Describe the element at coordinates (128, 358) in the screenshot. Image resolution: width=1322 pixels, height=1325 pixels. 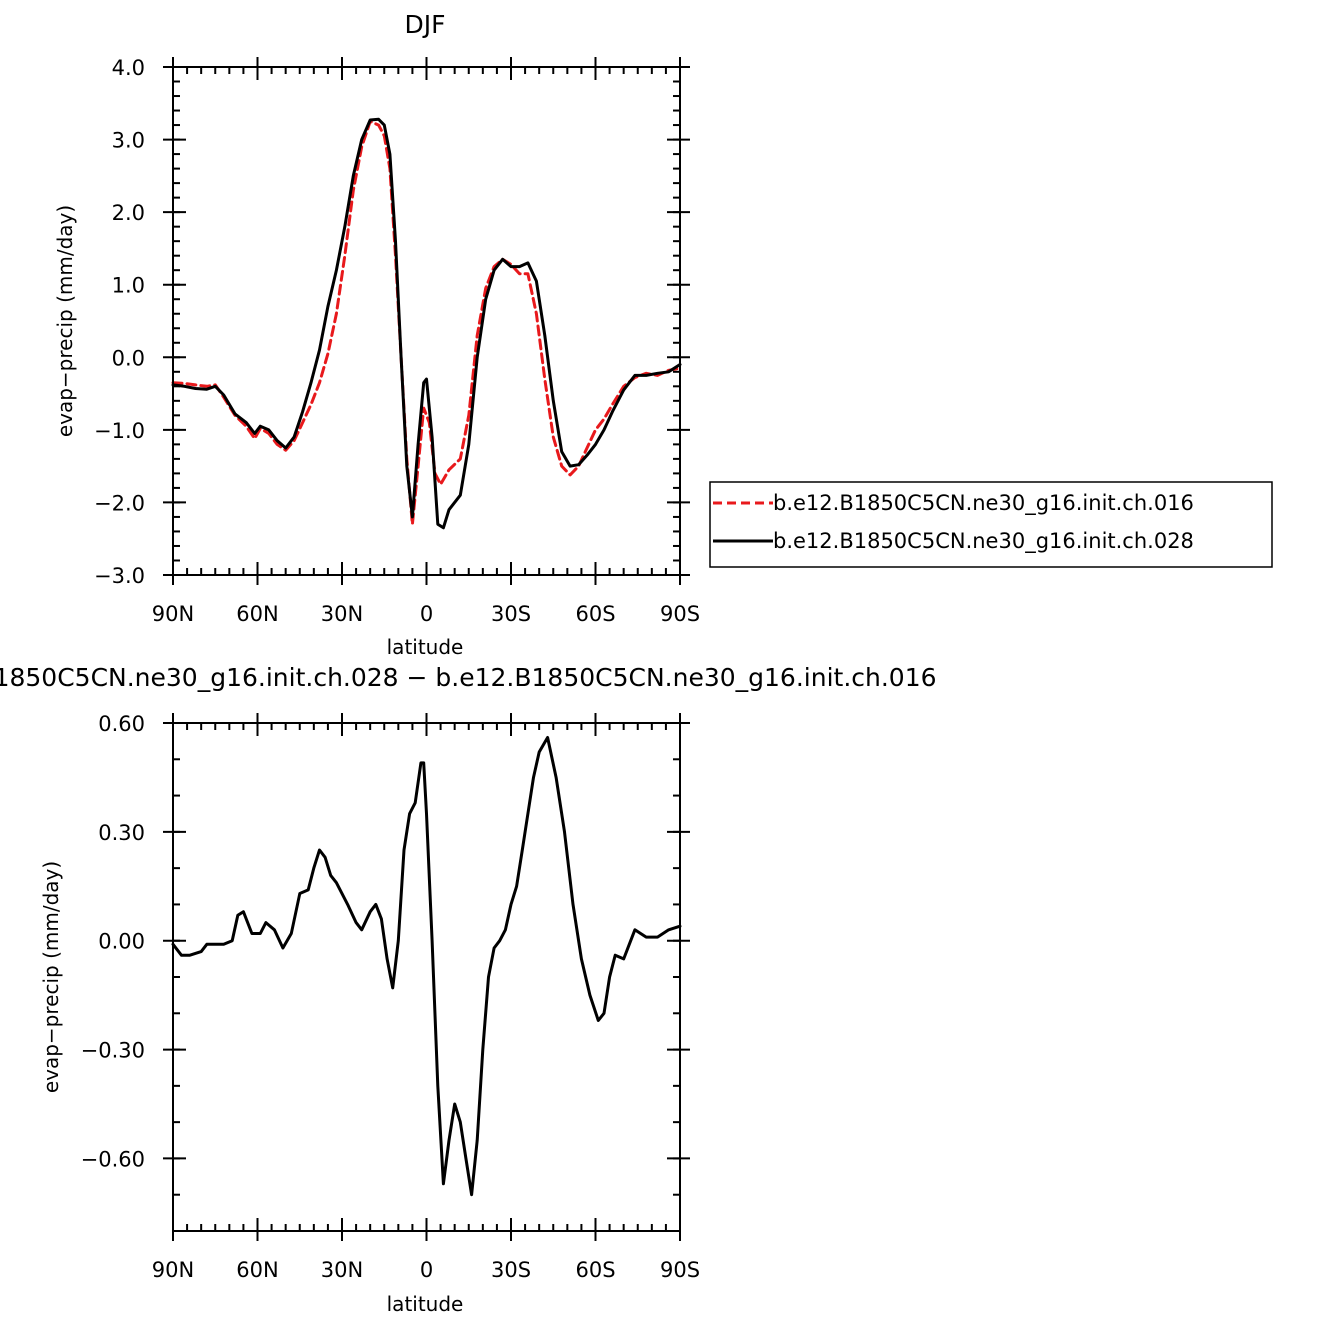
I see `y-tick-label: 0.0` at that location.